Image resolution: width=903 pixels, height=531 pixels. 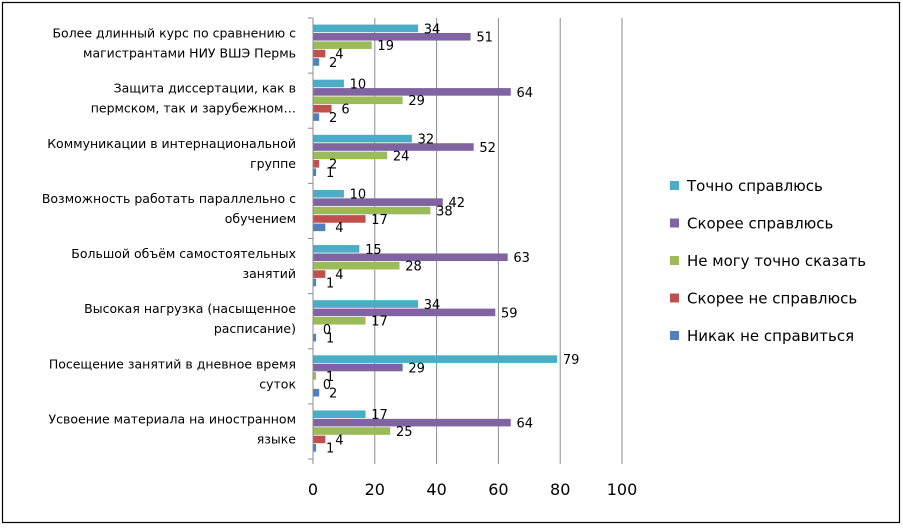 I want to click on data-label: 24, so click(x=401, y=156).